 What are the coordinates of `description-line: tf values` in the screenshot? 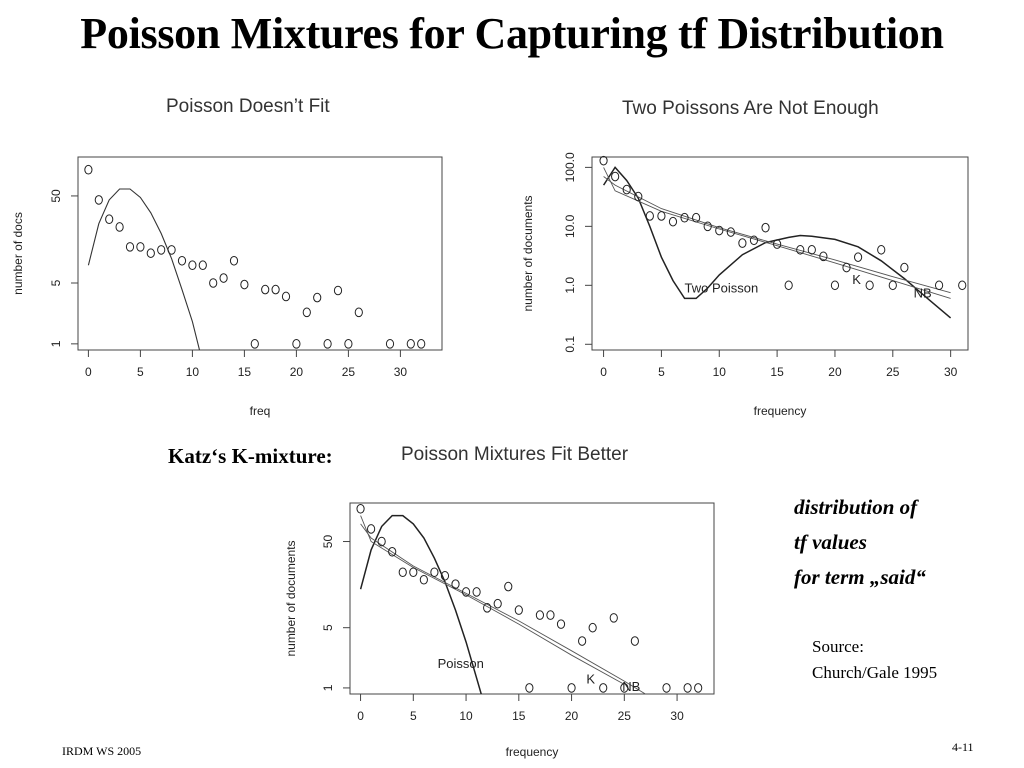 It's located at (830, 542).